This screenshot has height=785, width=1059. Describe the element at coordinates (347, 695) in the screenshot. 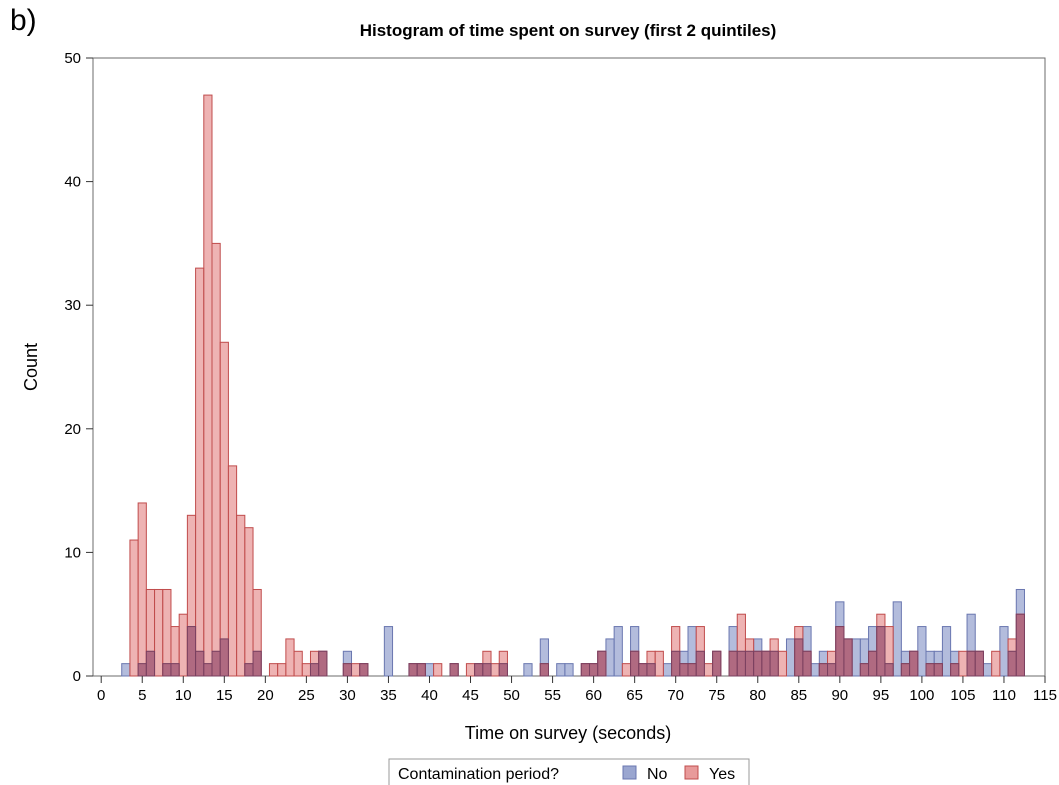

I see `x-tick-label: 30` at that location.